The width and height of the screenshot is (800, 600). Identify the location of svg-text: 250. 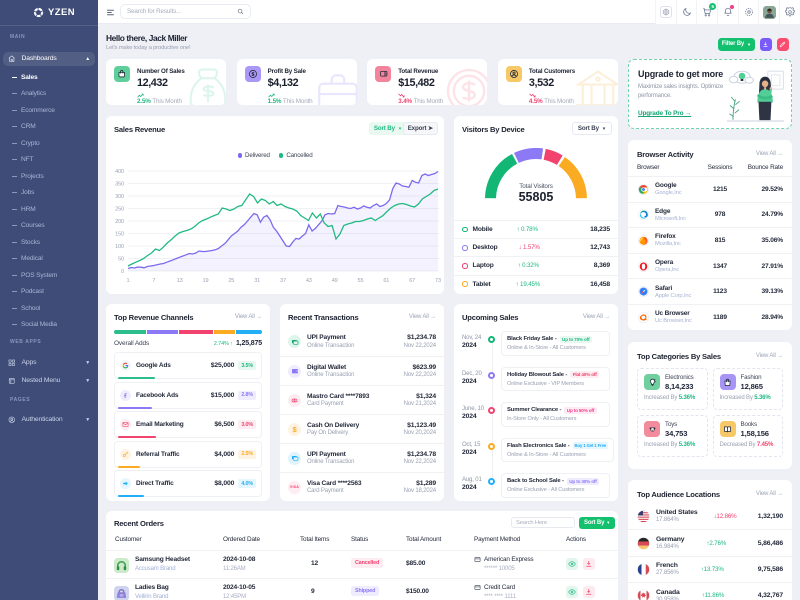
(119, 210).